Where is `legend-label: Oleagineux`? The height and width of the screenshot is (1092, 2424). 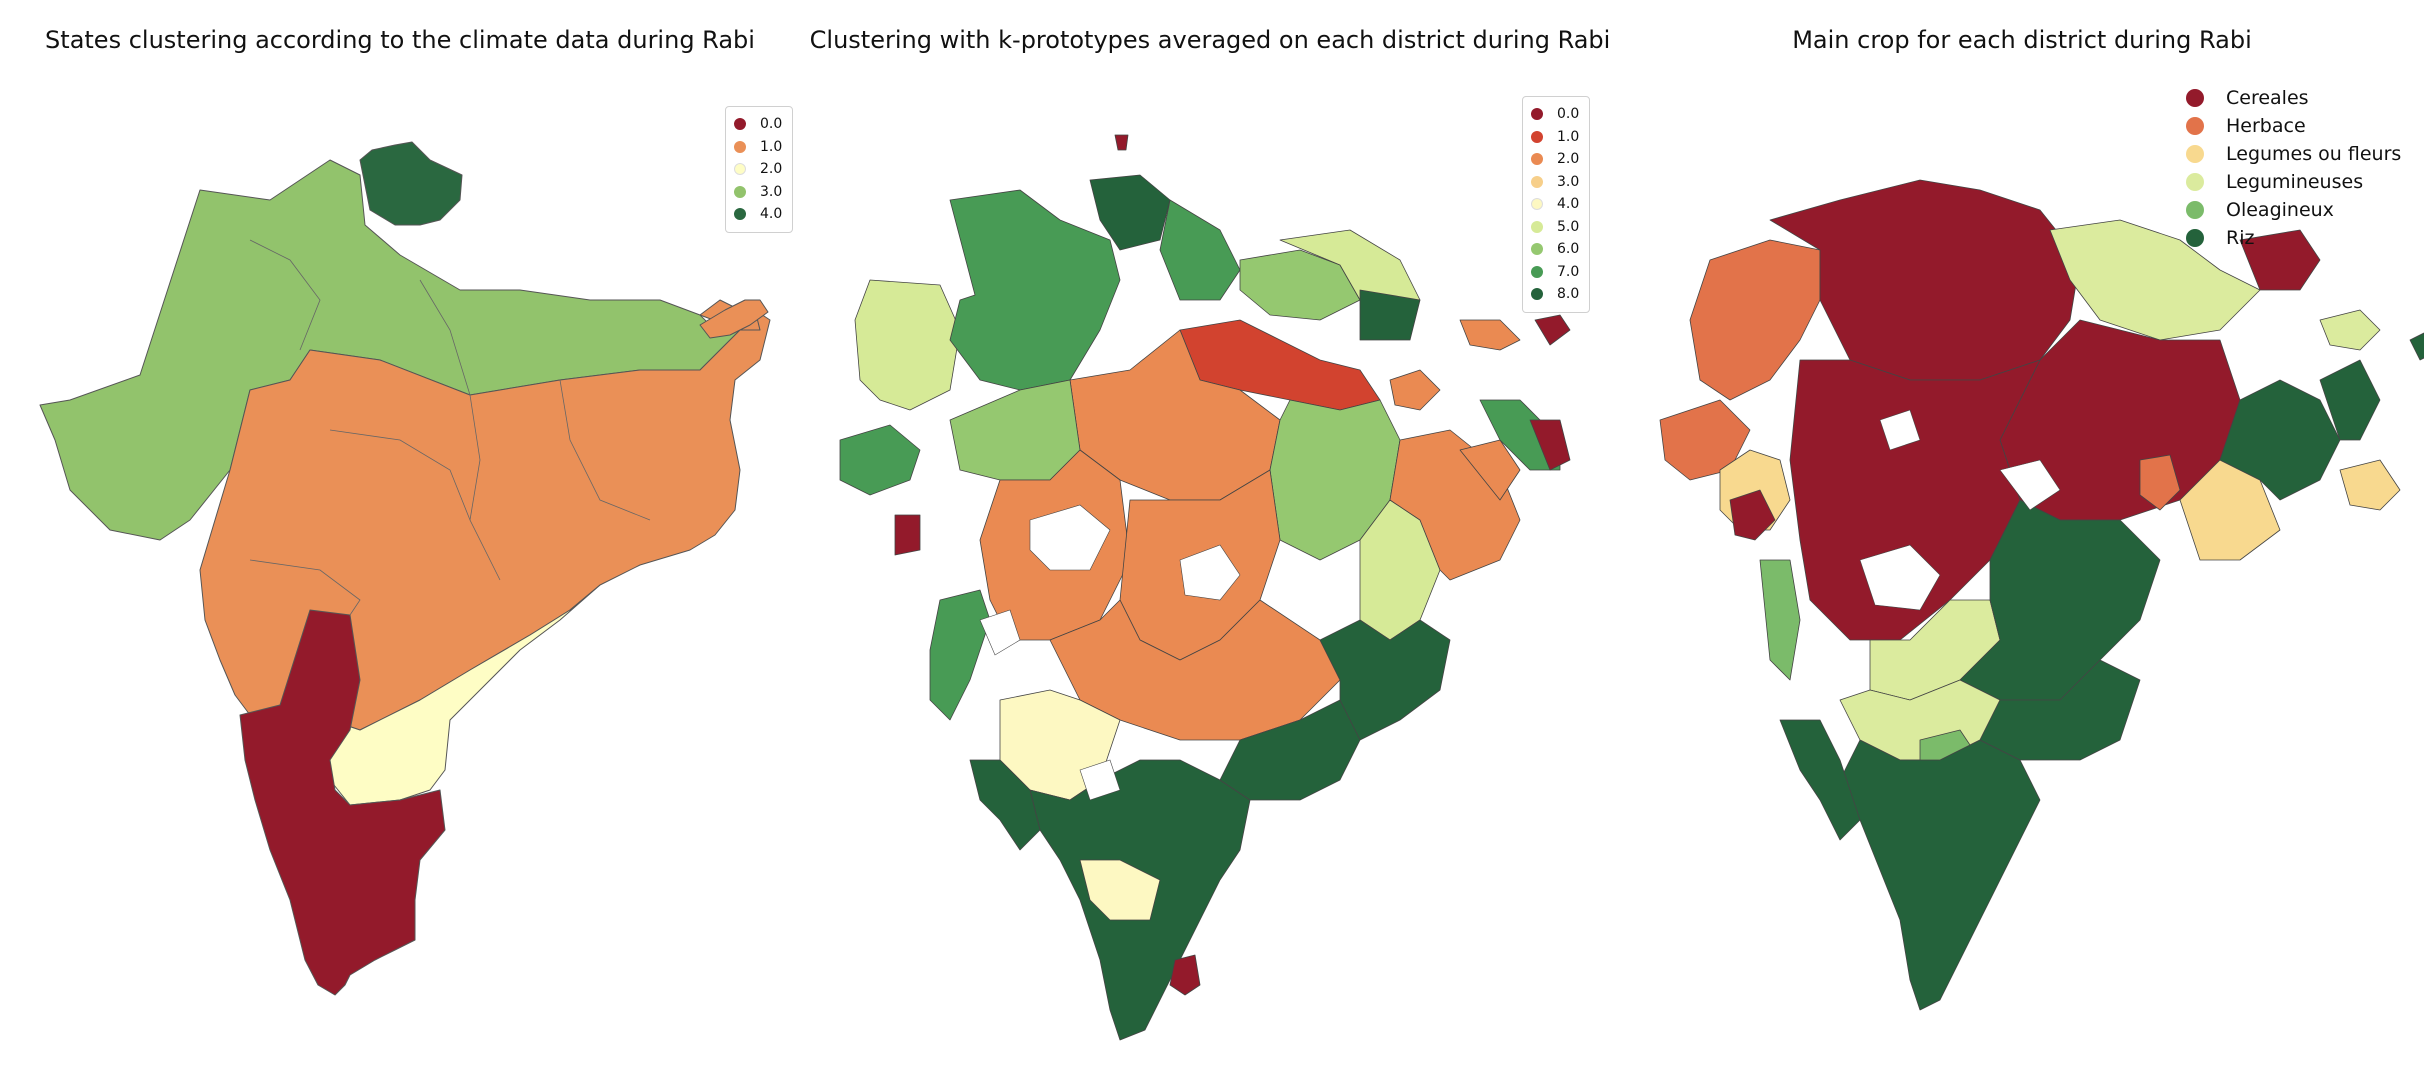 legend-label: Oleagineux is located at coordinates (2280, 210).